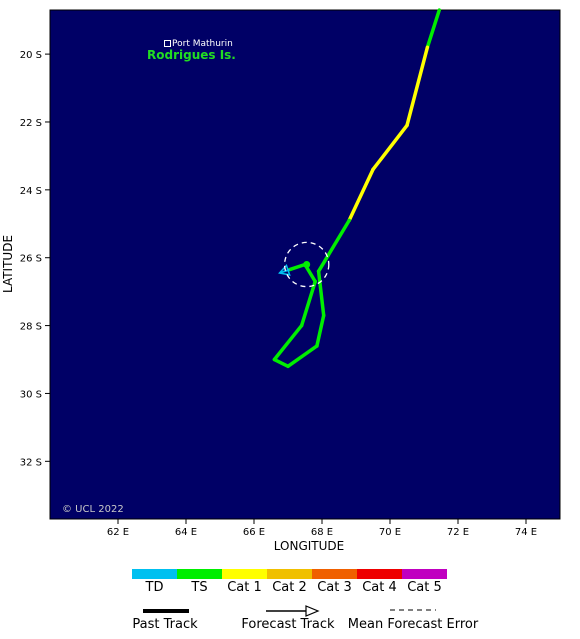 This screenshot has height=639, width=580. What do you see at coordinates (244, 587) in the screenshot?
I see `legend-category-label: Cat 1` at bounding box center [244, 587].